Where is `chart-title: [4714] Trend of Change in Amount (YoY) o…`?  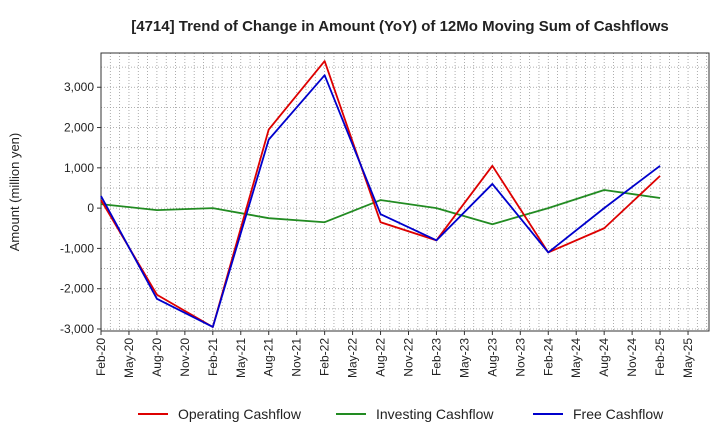 chart-title: [4714] Trend of Change in Amount (YoY) o… is located at coordinates (400, 26).